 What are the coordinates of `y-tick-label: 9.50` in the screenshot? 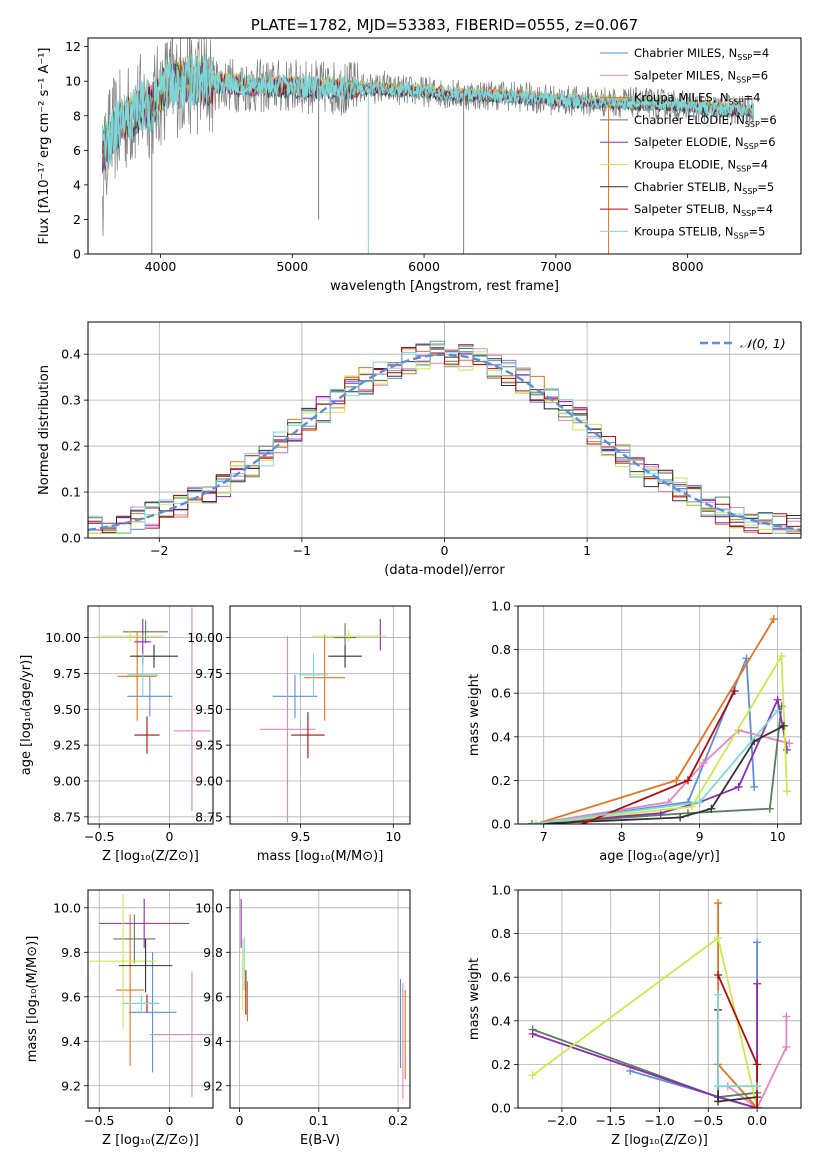 It's located at (209, 709).